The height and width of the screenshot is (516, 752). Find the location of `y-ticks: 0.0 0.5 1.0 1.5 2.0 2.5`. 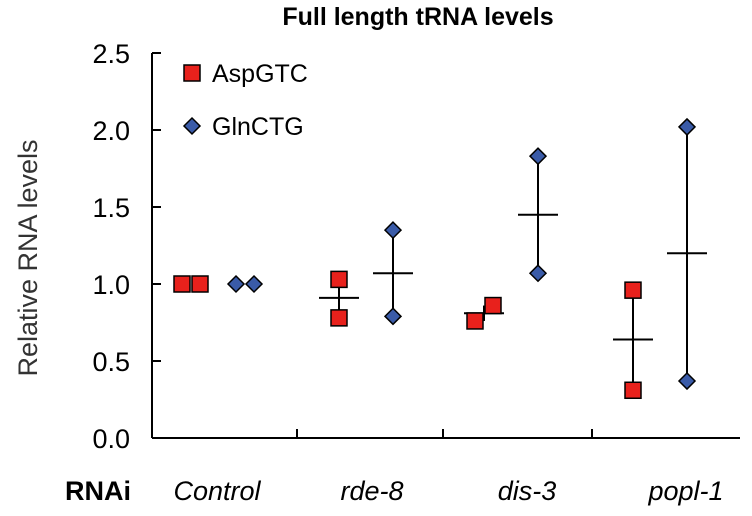

y-ticks: 0.0 0.5 1.0 1.5 2.0 2.5 is located at coordinates (126, 246).